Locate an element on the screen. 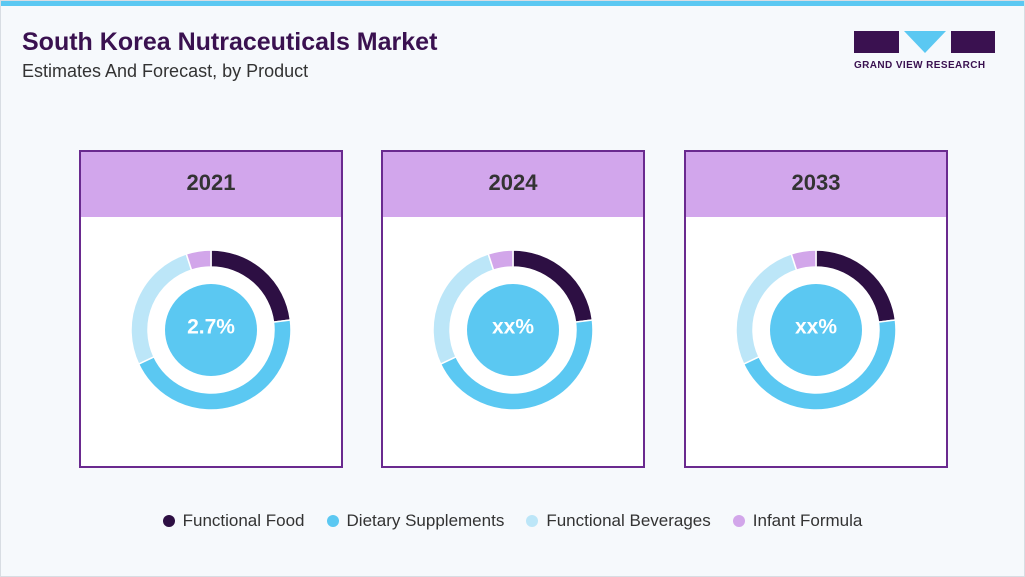 The image size is (1025, 577). legend-label: Functional Beverages is located at coordinates (628, 520).